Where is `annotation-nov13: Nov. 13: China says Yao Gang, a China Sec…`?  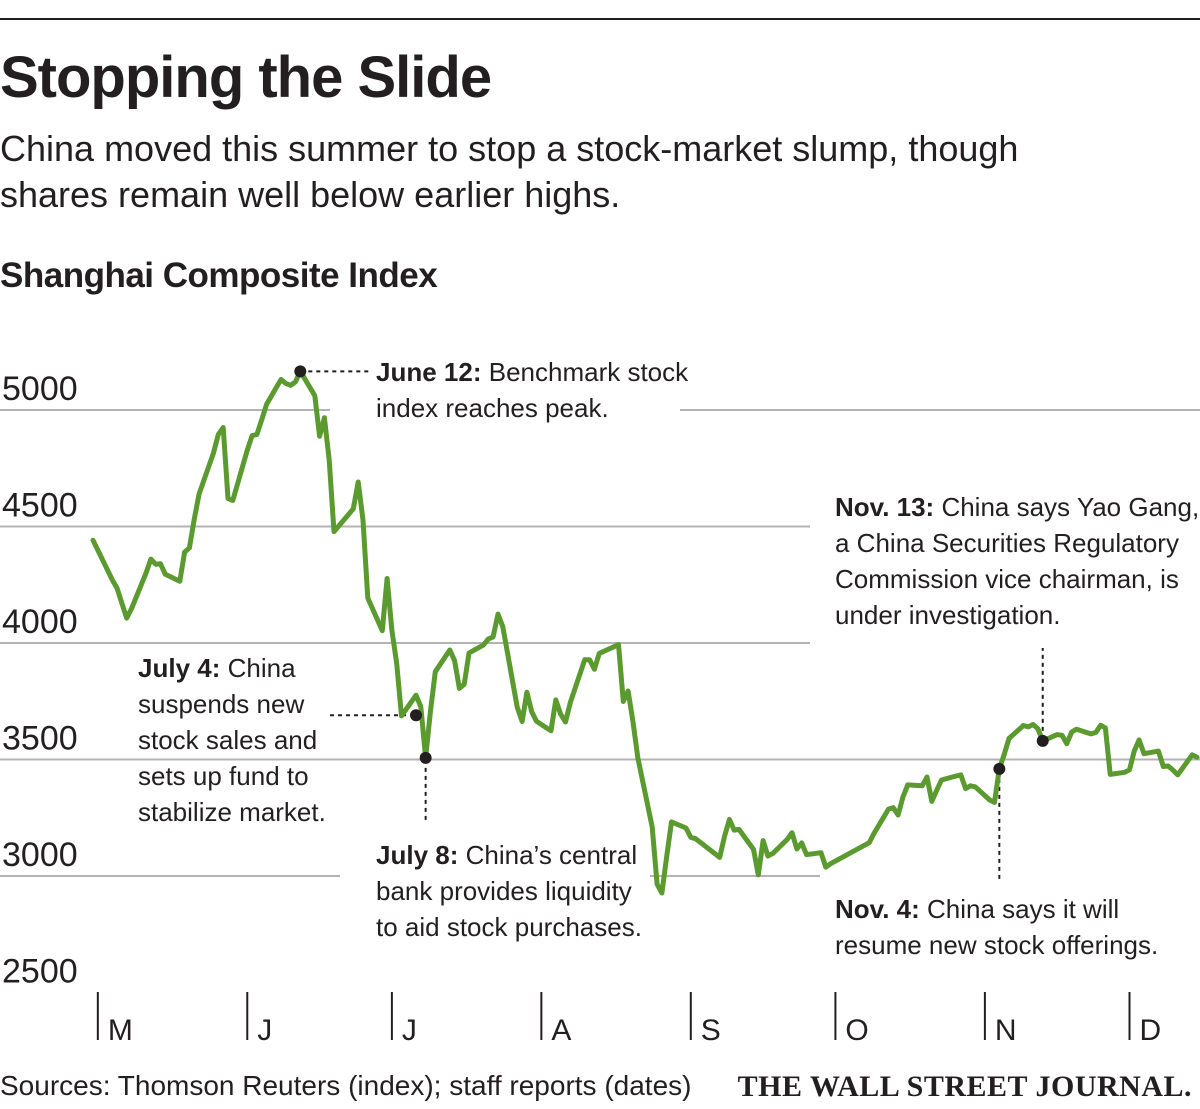
annotation-nov13: Nov. 13: China says Yao Gang, a China Sec… is located at coordinates (1017, 561).